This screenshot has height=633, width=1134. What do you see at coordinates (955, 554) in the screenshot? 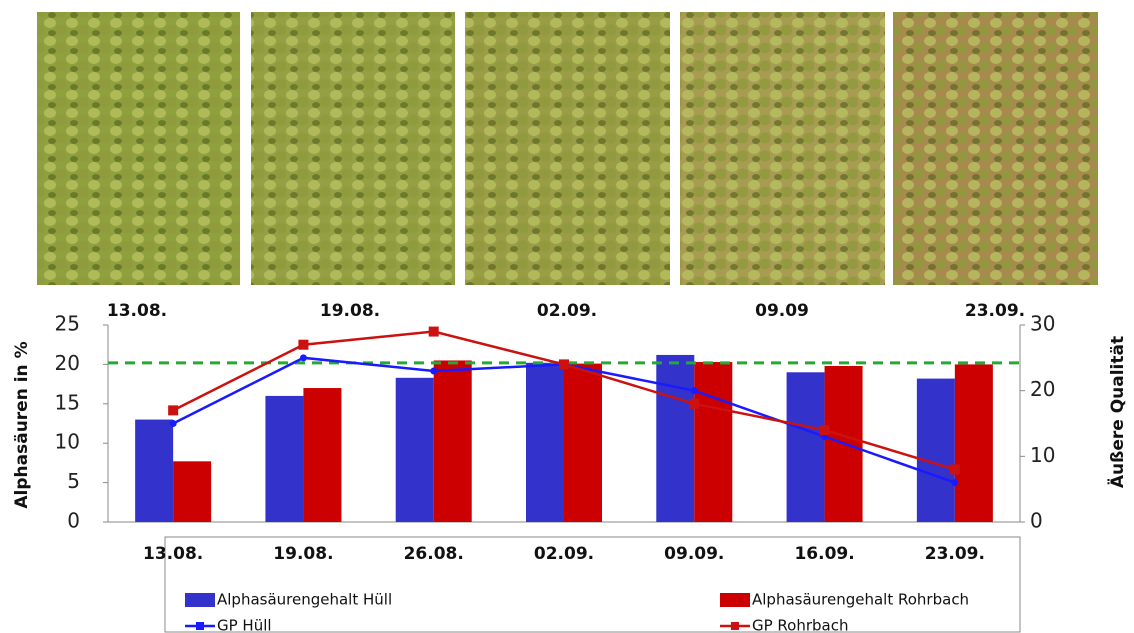
I see `x-tick-label: 23.09.` at bounding box center [955, 554].